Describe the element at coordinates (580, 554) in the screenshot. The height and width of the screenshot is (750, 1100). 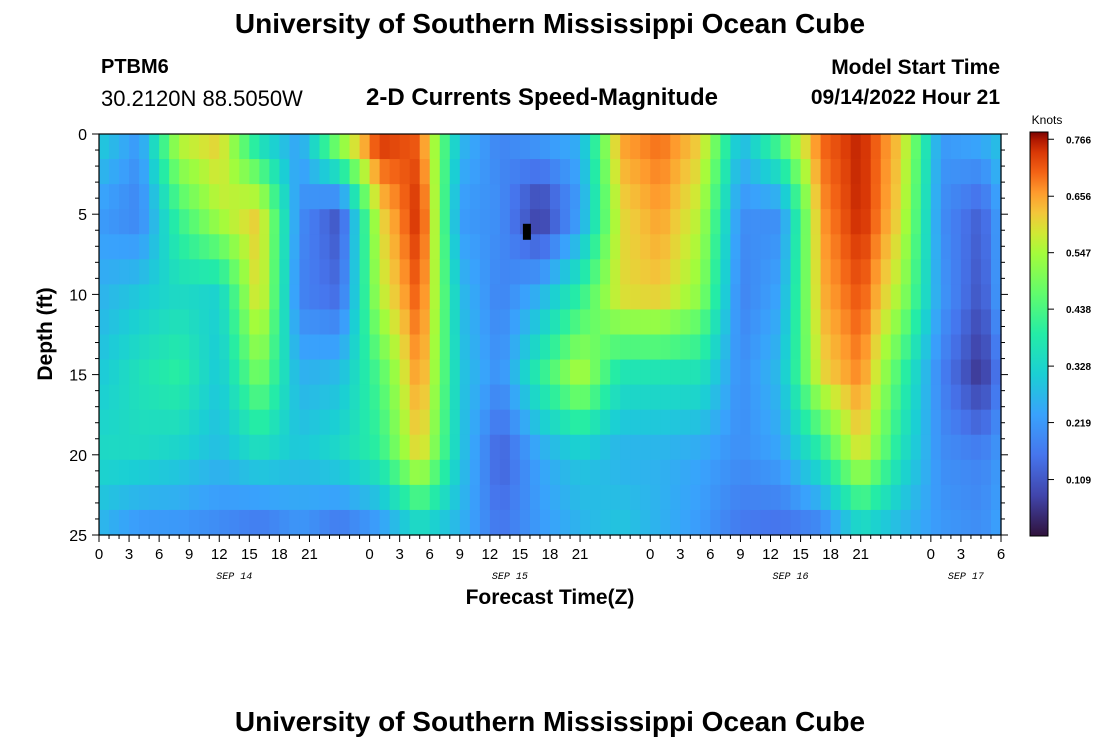
I see `x-tick-label: 21` at that location.